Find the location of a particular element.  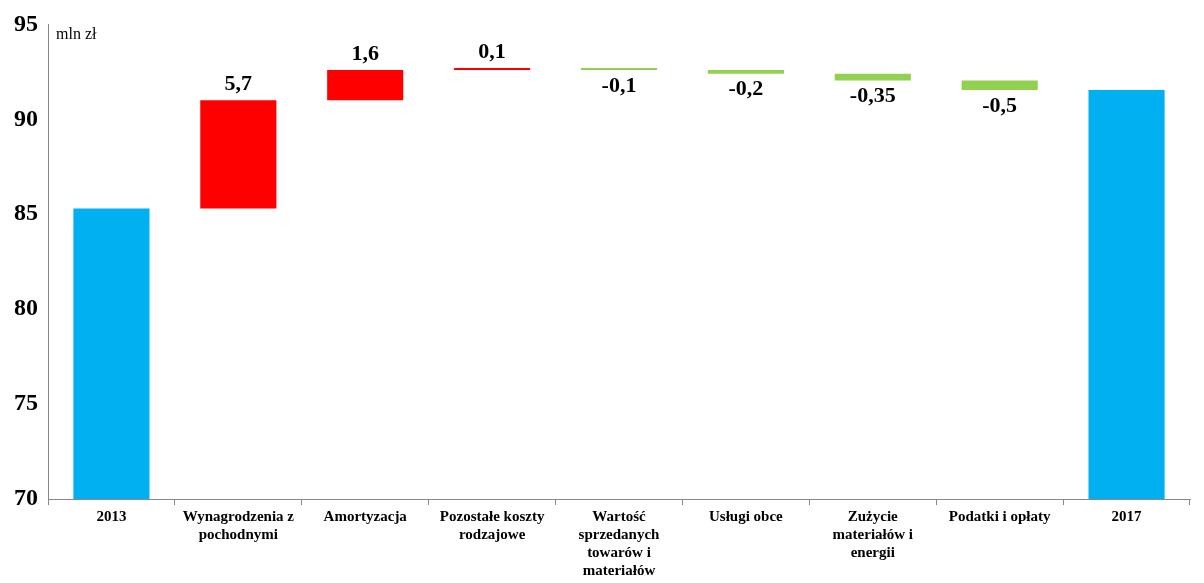

x-tick-label: 2017 is located at coordinates (1127, 515).